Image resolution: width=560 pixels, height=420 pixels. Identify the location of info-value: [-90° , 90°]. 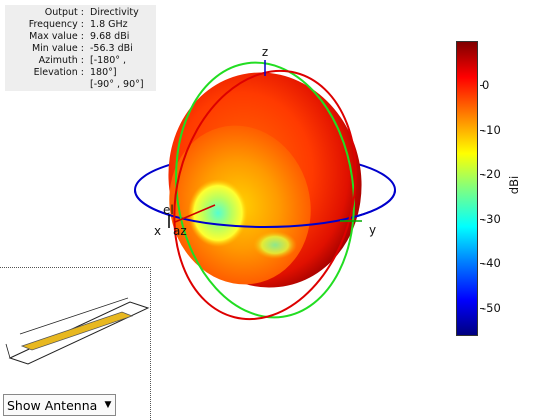
(117, 84).